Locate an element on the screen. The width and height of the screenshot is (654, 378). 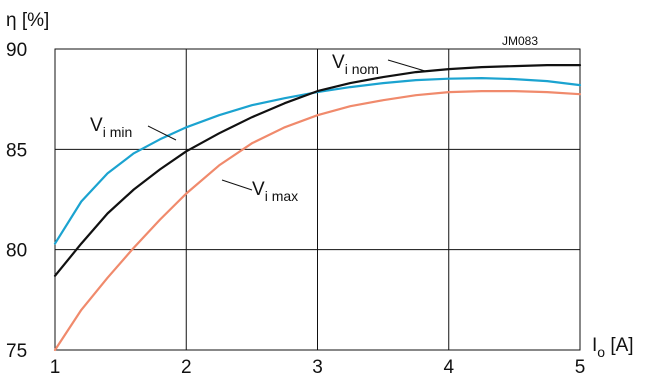
series-label-sub: i max is located at coordinates (281, 196).